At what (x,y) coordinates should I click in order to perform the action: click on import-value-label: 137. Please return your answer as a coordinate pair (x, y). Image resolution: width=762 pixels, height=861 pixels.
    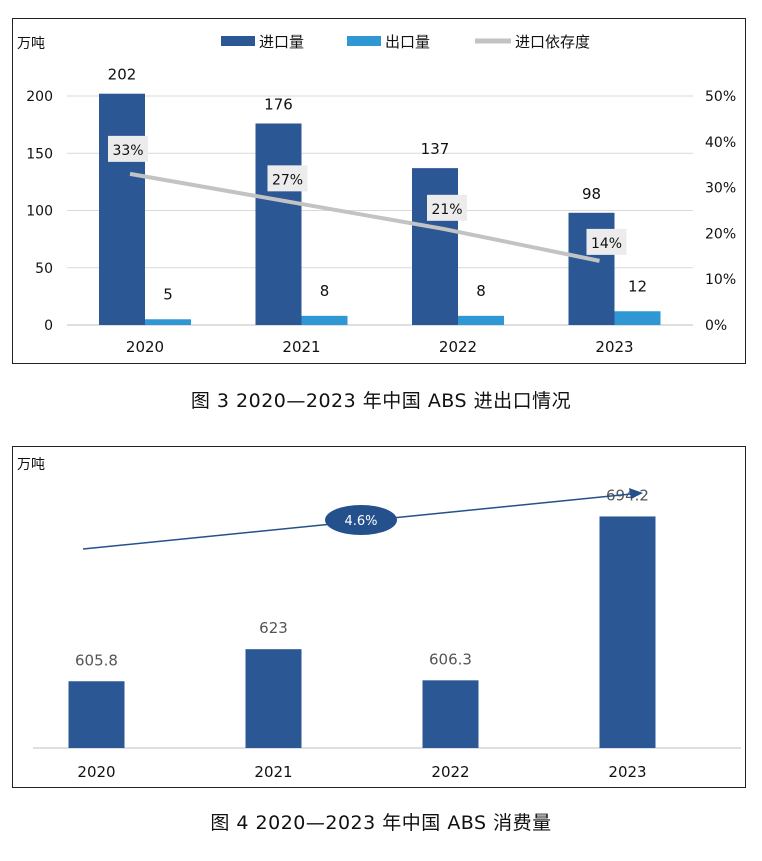
    Looking at the image, I should click on (435, 149).